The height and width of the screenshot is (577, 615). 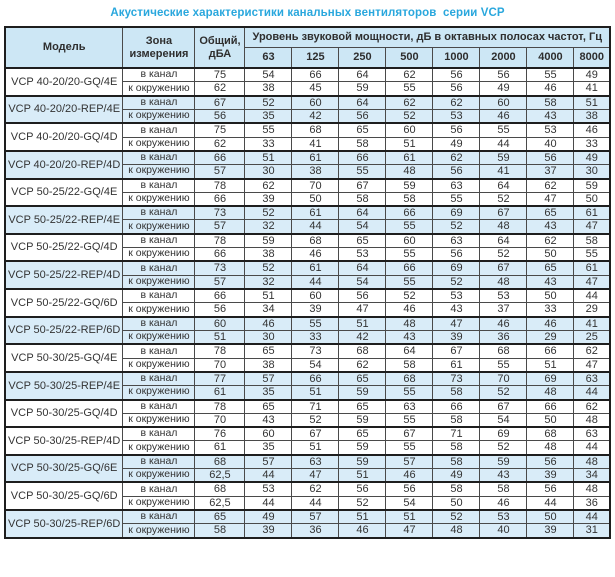 I want to click on band-level-cell: 53, so click(x=362, y=254).